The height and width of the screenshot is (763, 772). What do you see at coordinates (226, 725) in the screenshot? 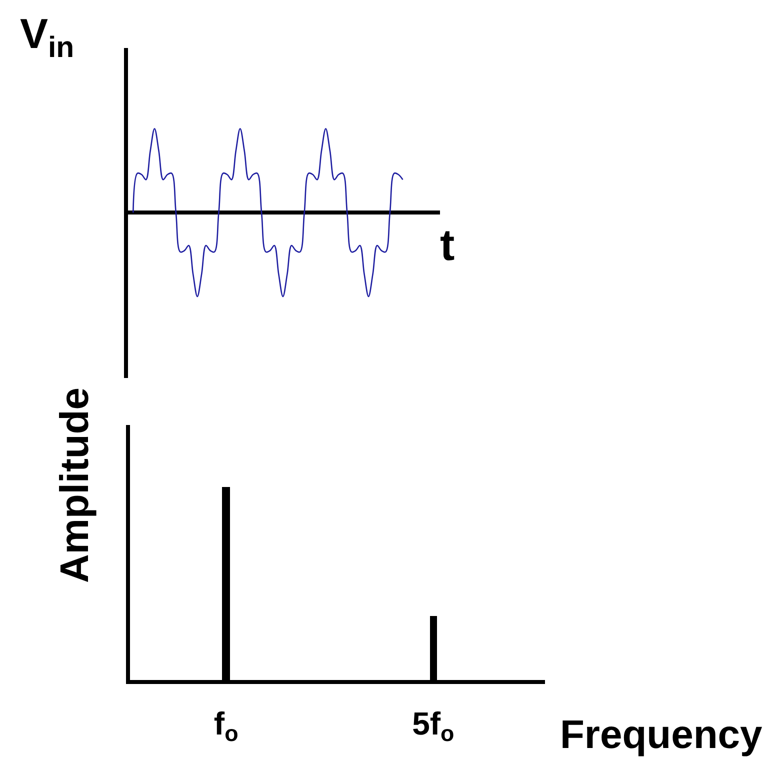
I see `x-tick-label: f$_{o}$` at bounding box center [226, 725].